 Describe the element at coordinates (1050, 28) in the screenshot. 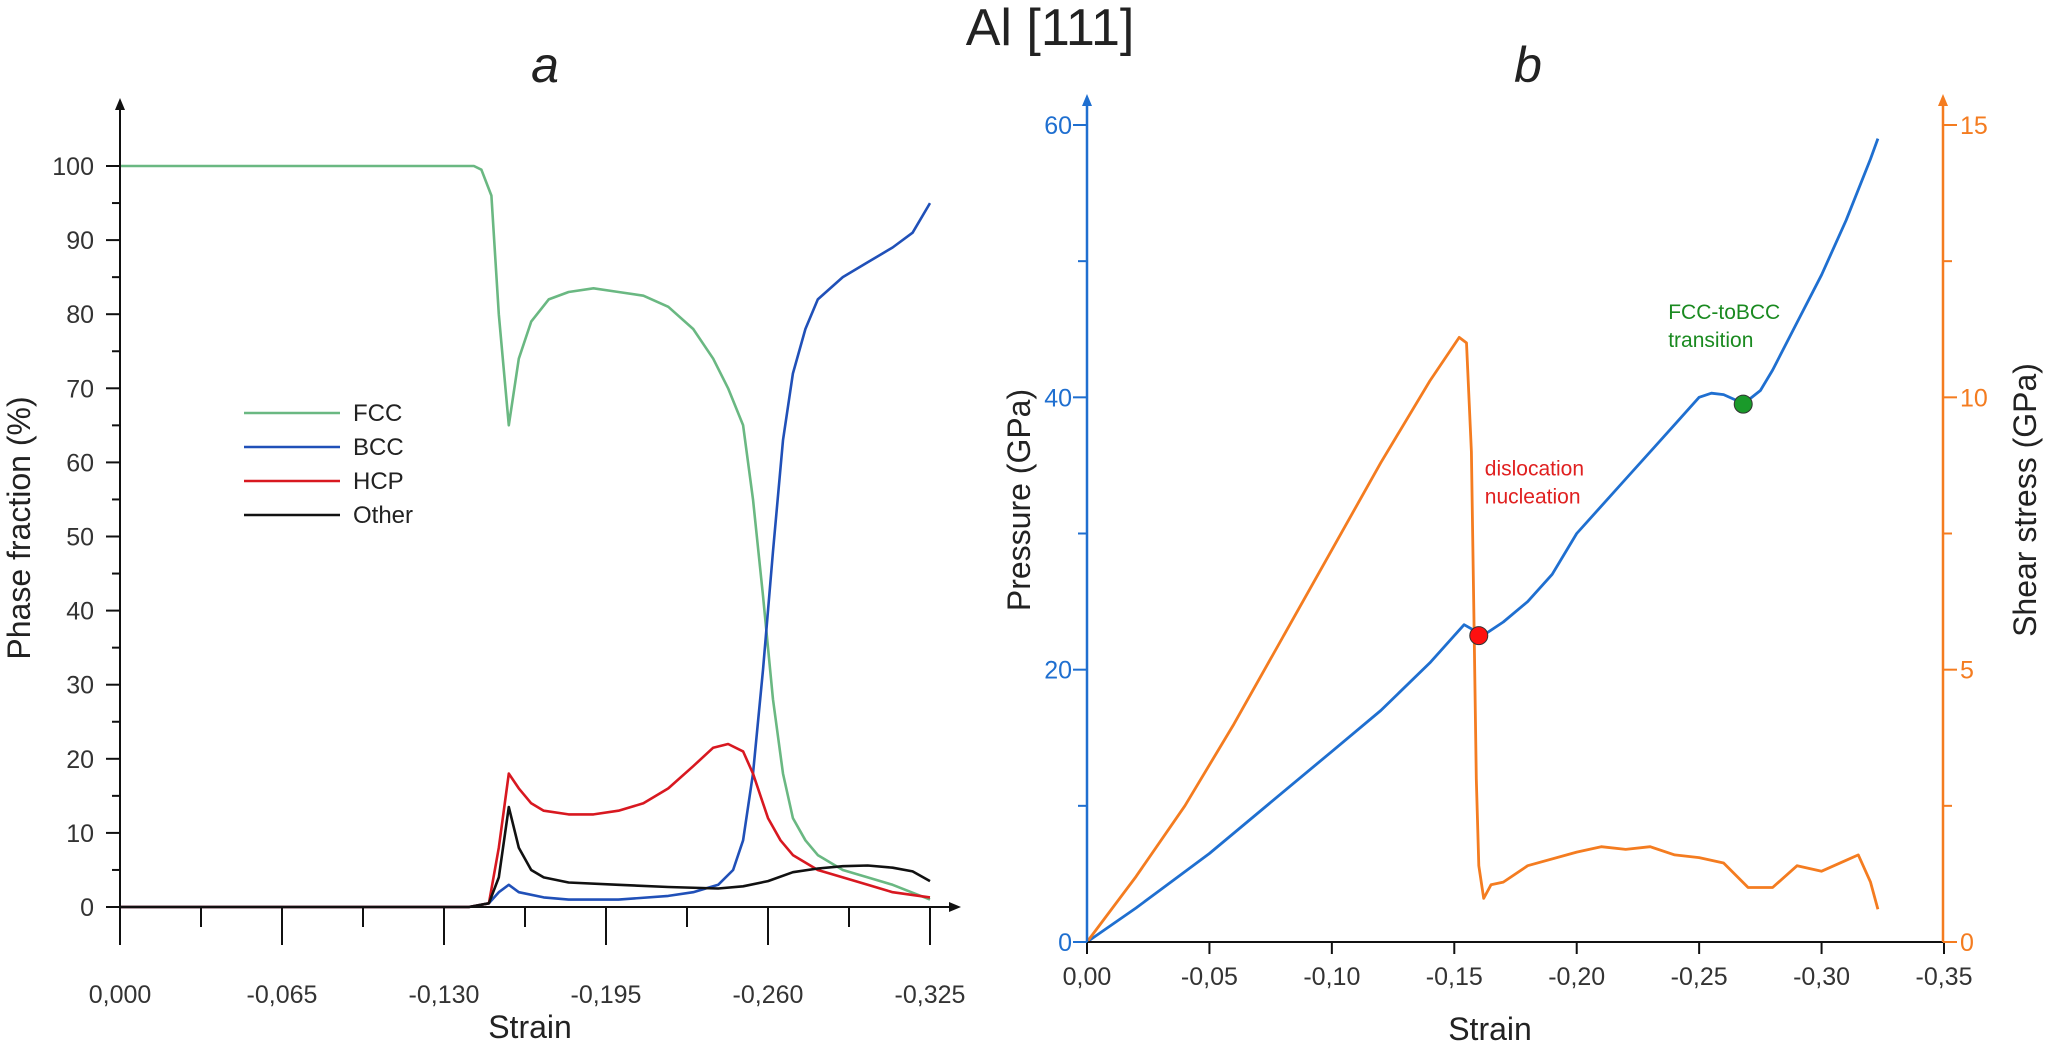

I see `figure-title: Al [111]` at that location.